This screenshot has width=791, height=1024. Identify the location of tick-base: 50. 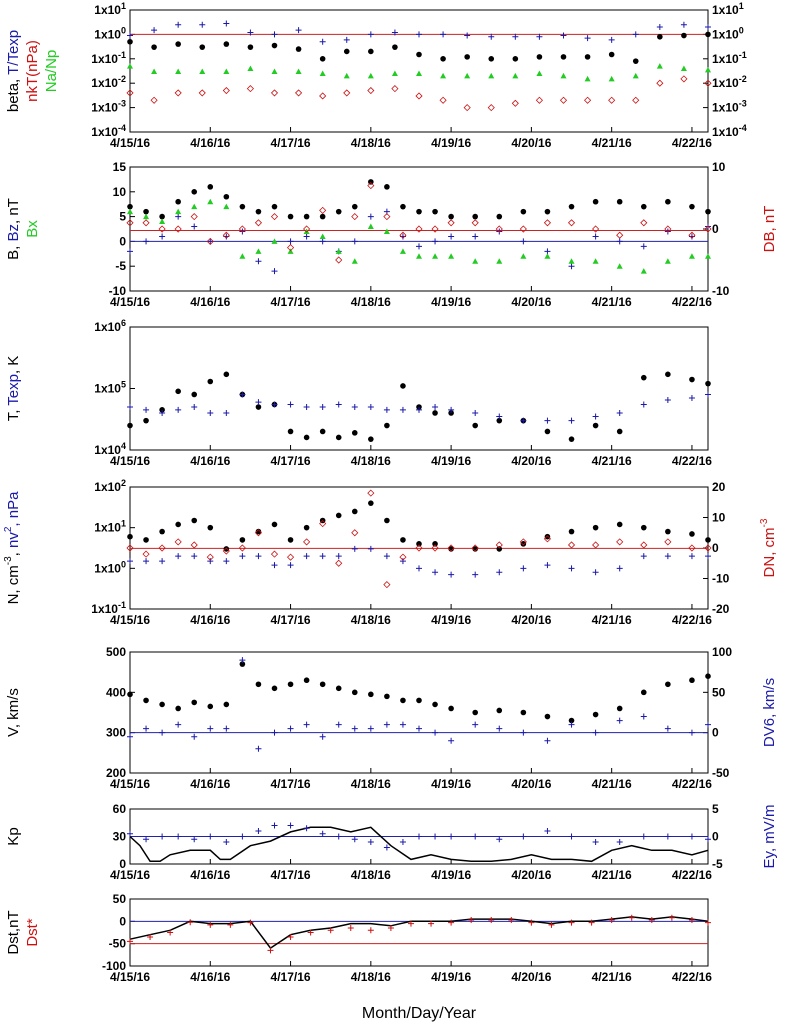
(120, 899).